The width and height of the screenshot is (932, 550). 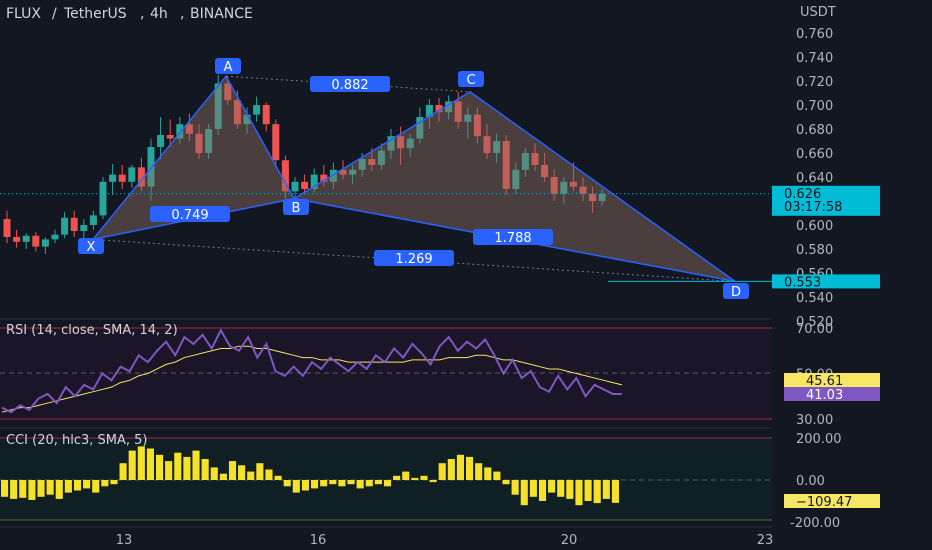 What do you see at coordinates (445, 540) in the screenshot?
I see `time-axis: 13 16 20 23` at bounding box center [445, 540].